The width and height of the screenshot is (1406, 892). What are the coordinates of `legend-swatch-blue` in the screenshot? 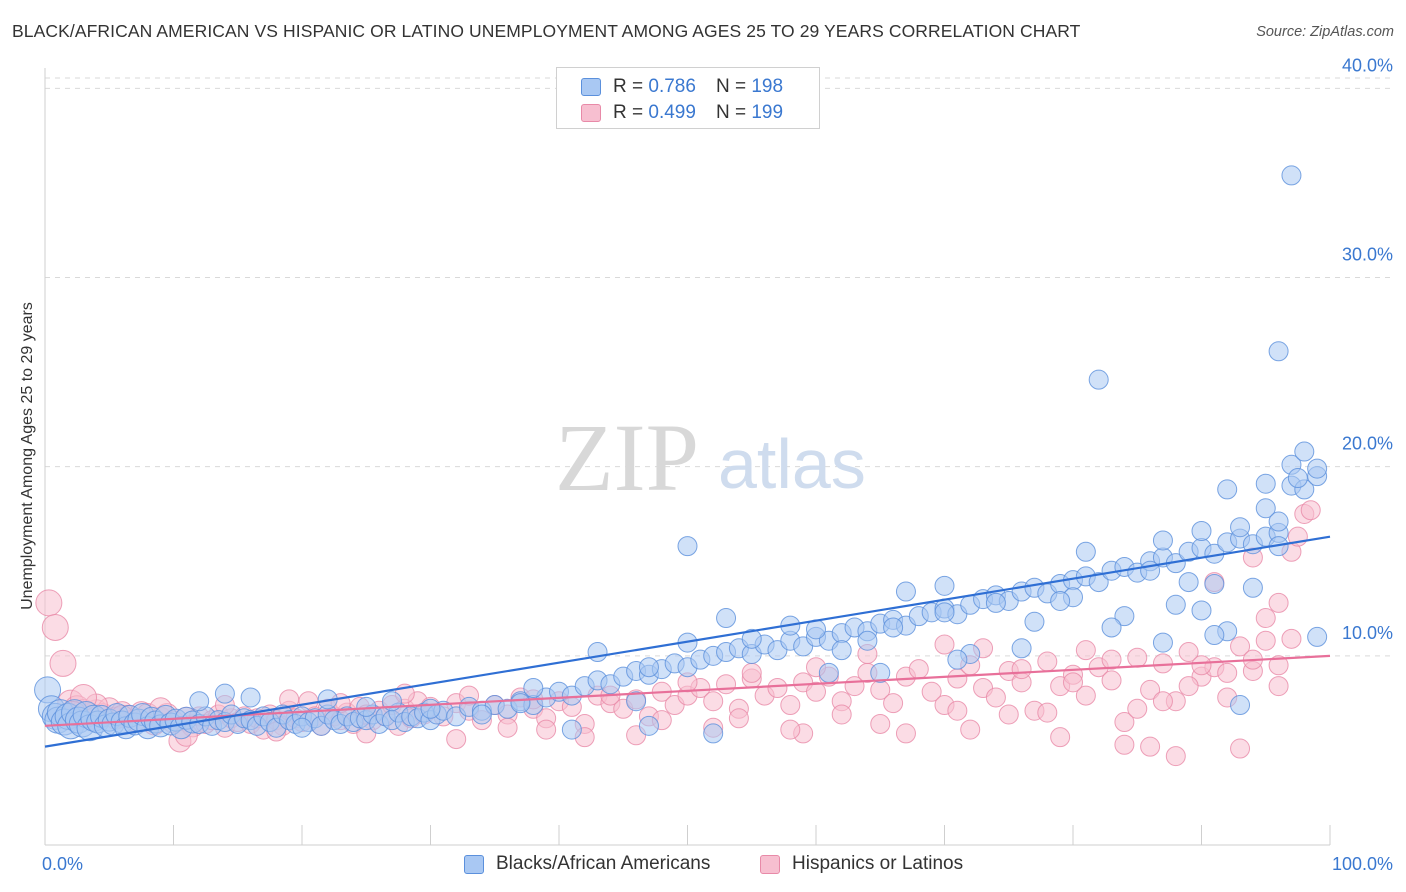 It's located at (474, 864).